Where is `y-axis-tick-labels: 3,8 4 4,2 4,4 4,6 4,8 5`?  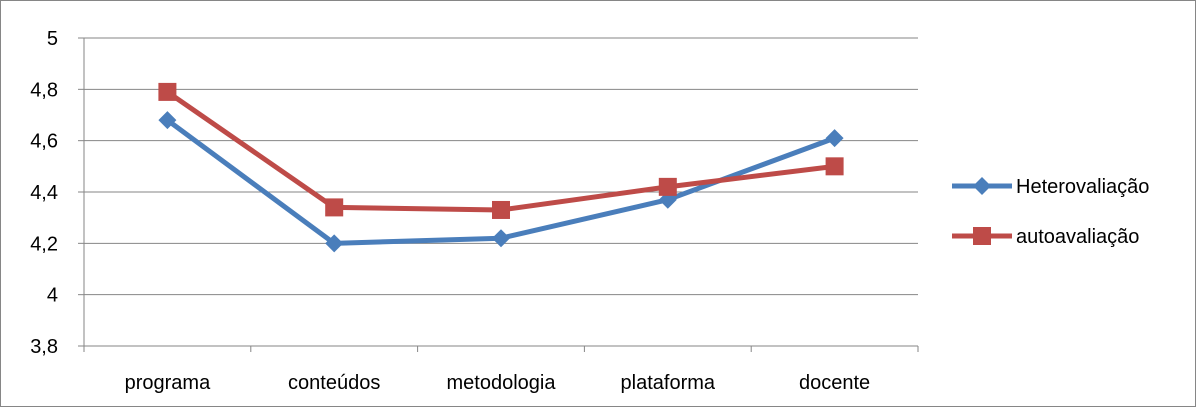
y-axis-tick-labels: 3,8 4 4,2 4,4 4,6 4,8 5 is located at coordinates (44, 193).